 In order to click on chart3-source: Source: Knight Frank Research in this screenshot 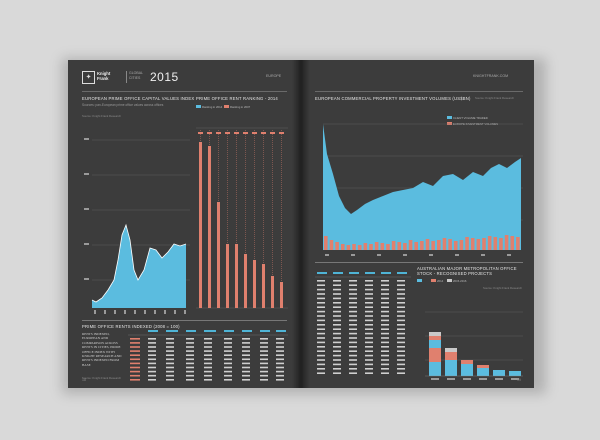, I will do `click(495, 98)`.